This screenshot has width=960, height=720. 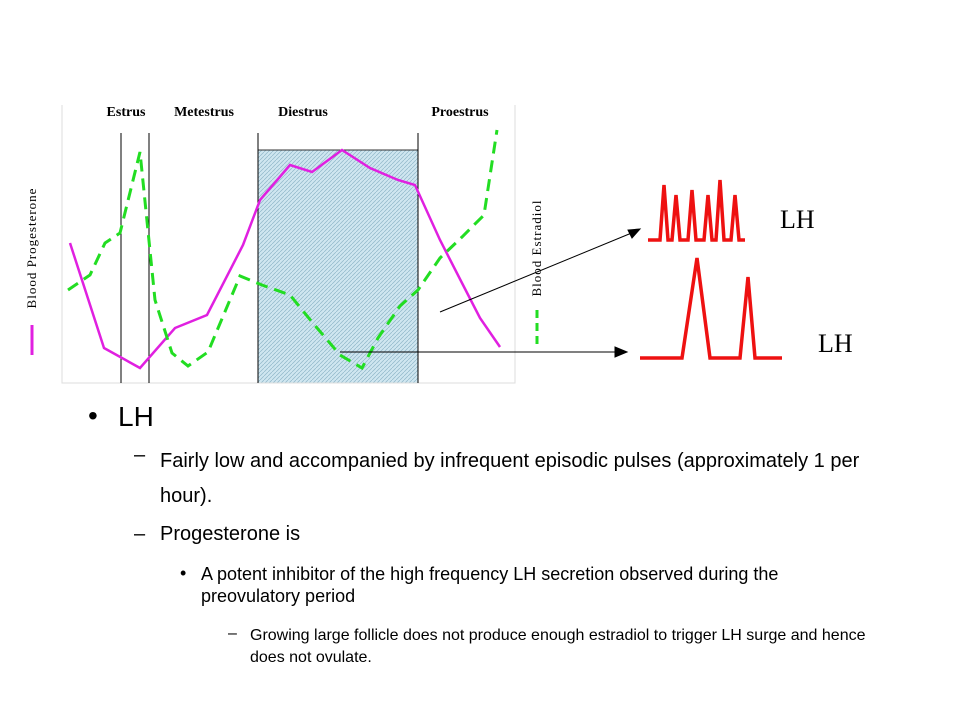 I want to click on phase-label: Proestrus, so click(x=460, y=112).